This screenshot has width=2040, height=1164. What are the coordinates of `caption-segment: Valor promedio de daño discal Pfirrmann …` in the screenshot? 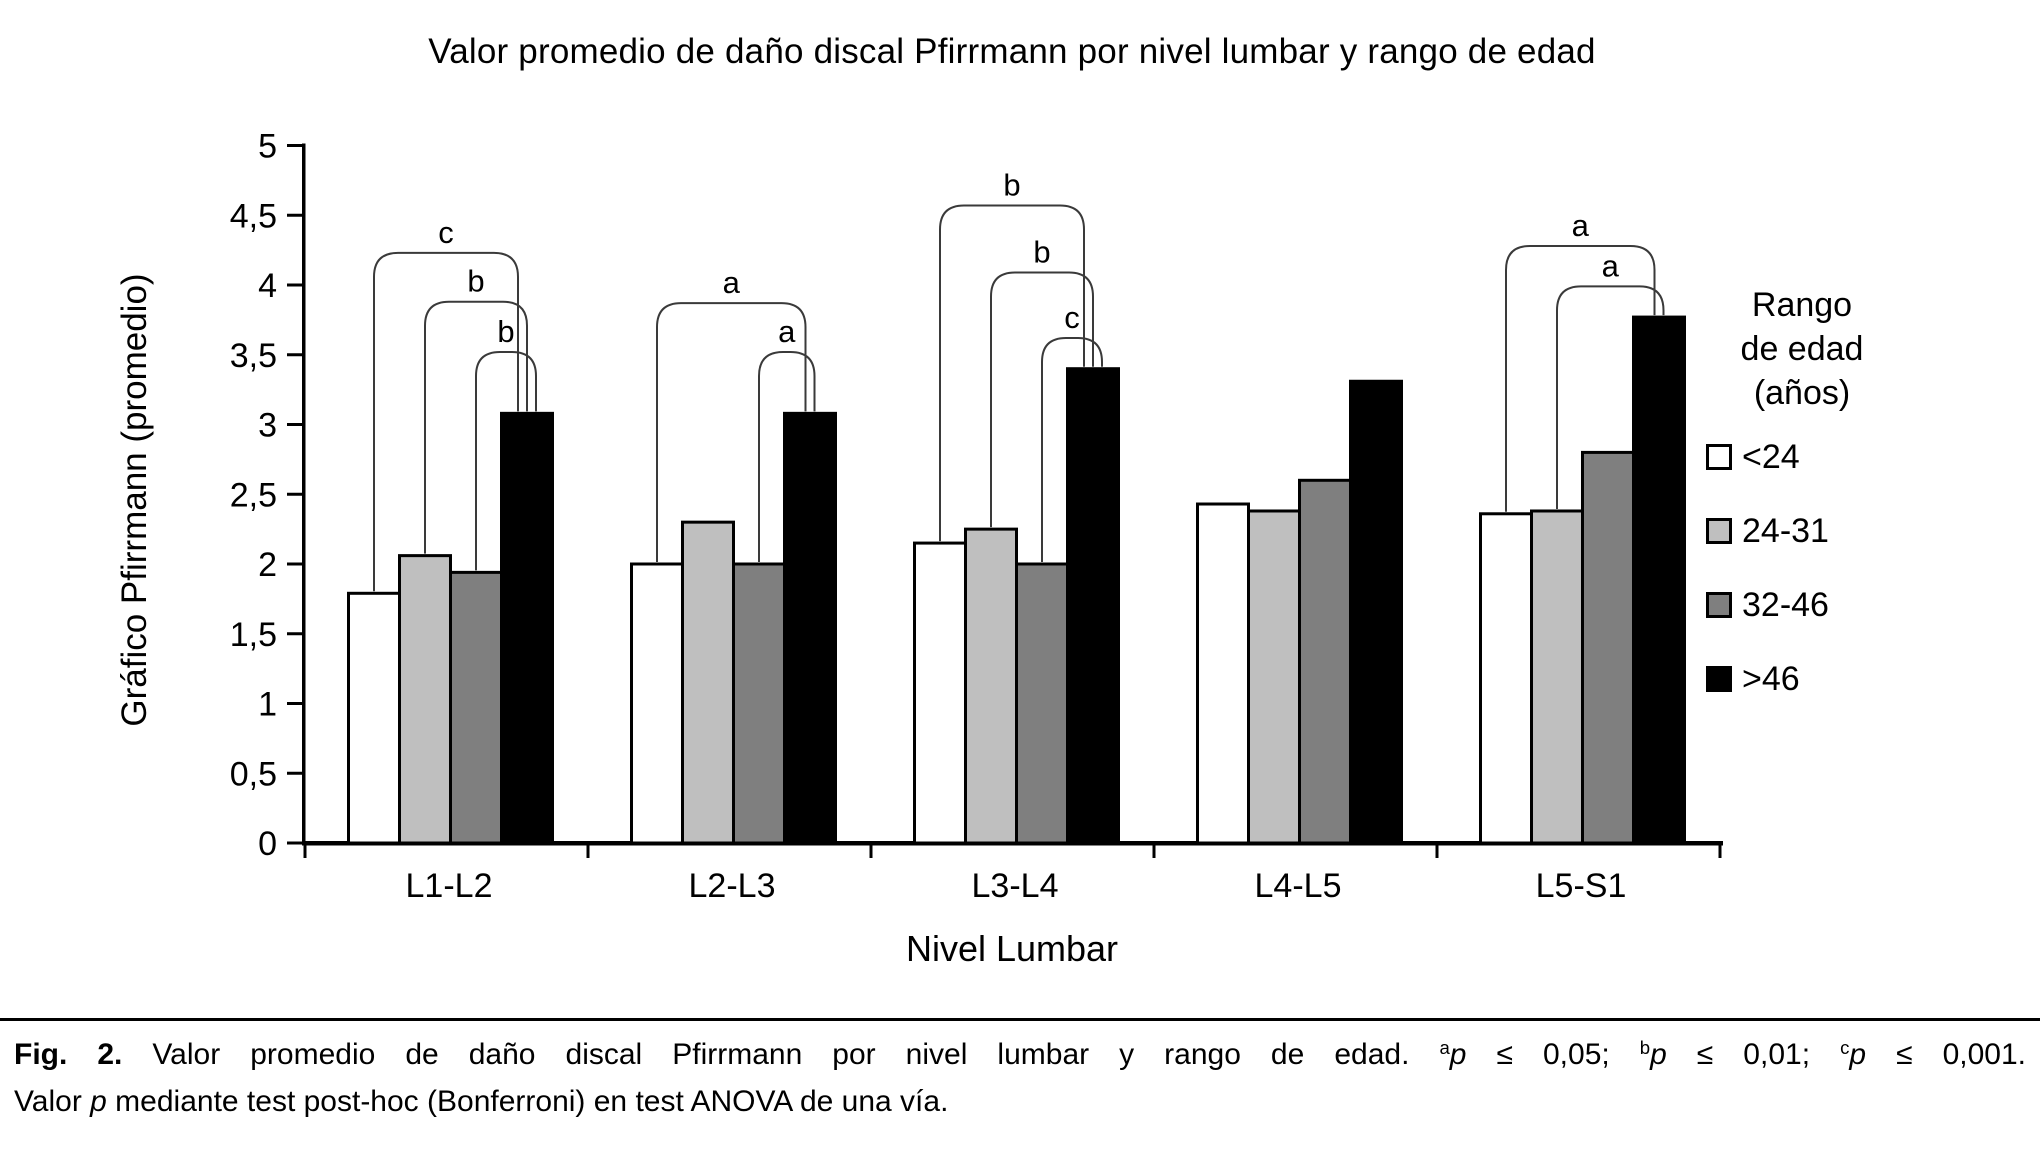 It's located at (781, 1054).